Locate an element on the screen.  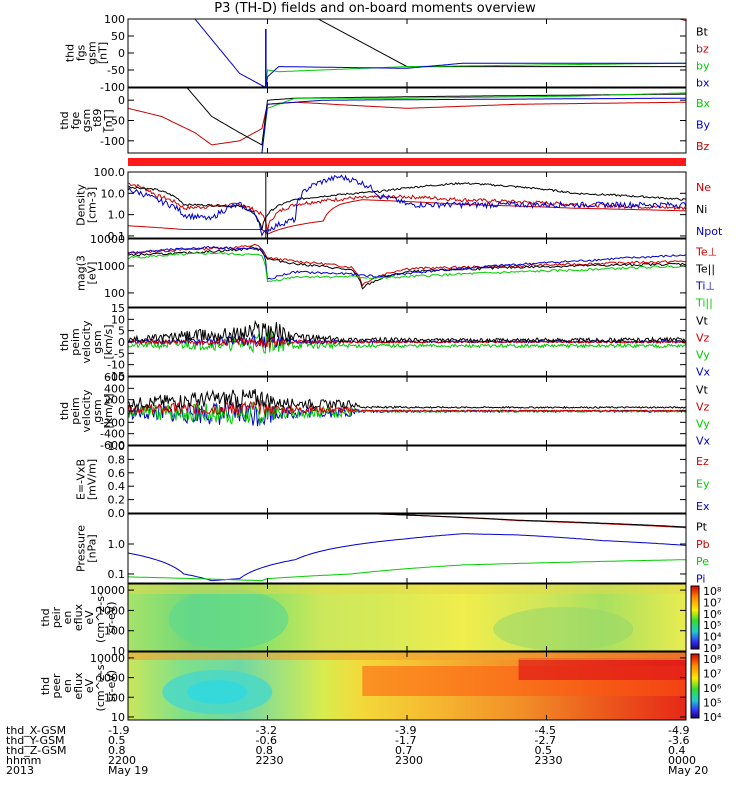
x-axis-value: -1.9 is located at coordinates (118, 730).